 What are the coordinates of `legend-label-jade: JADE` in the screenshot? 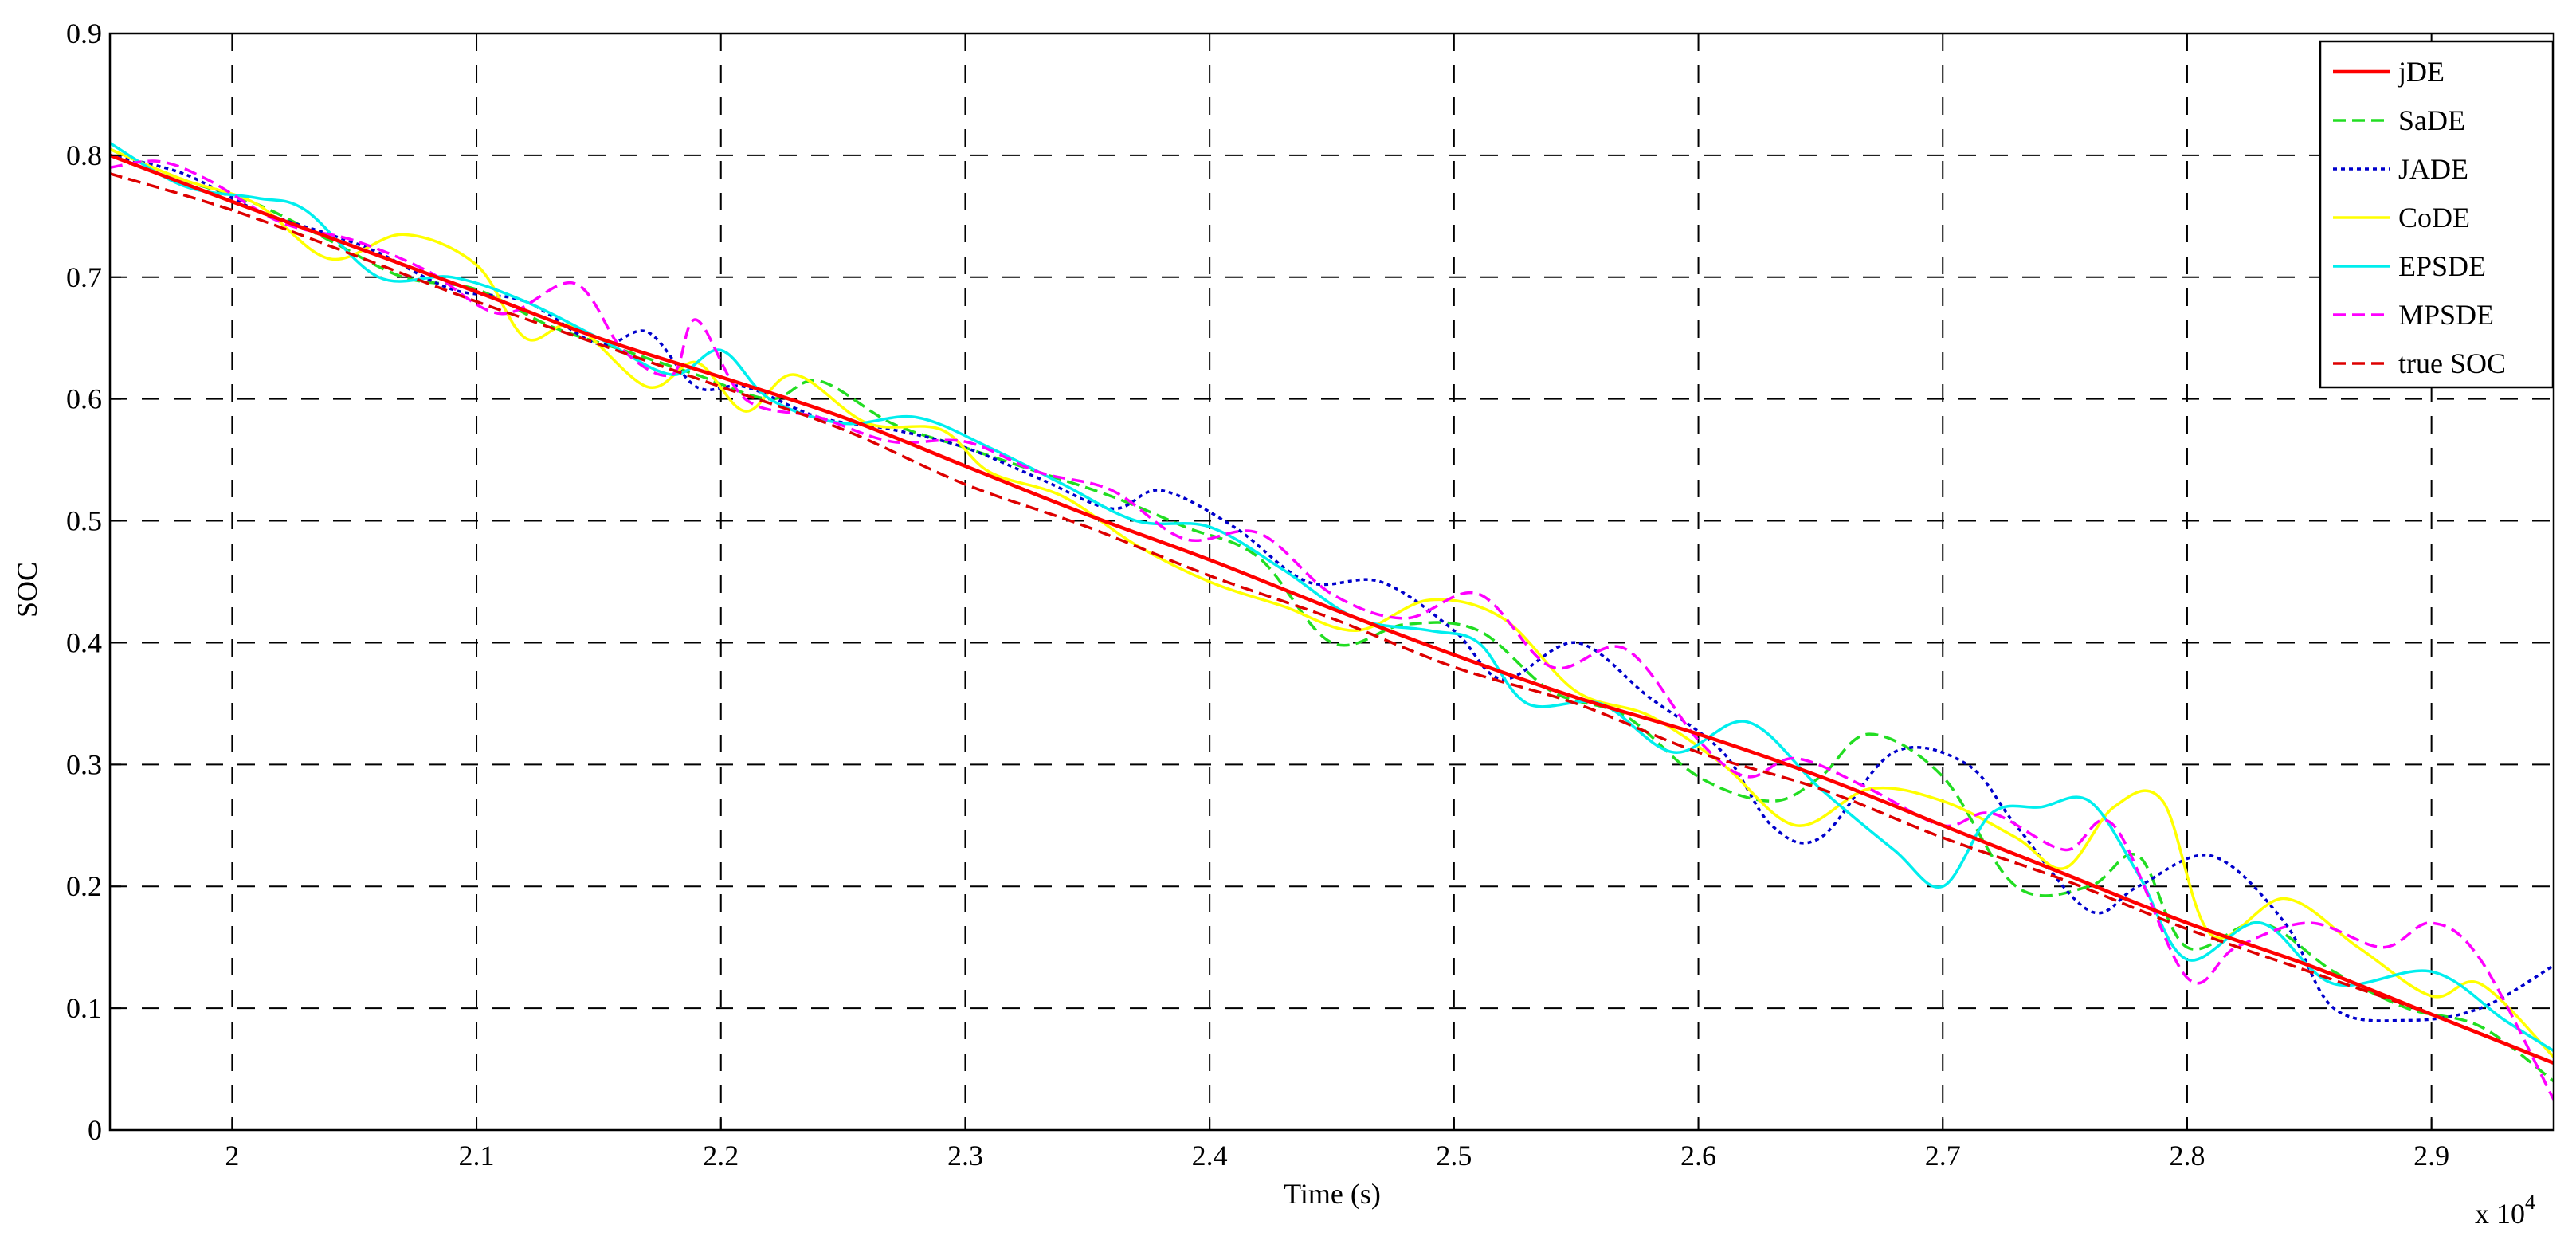 It's located at (2433, 169).